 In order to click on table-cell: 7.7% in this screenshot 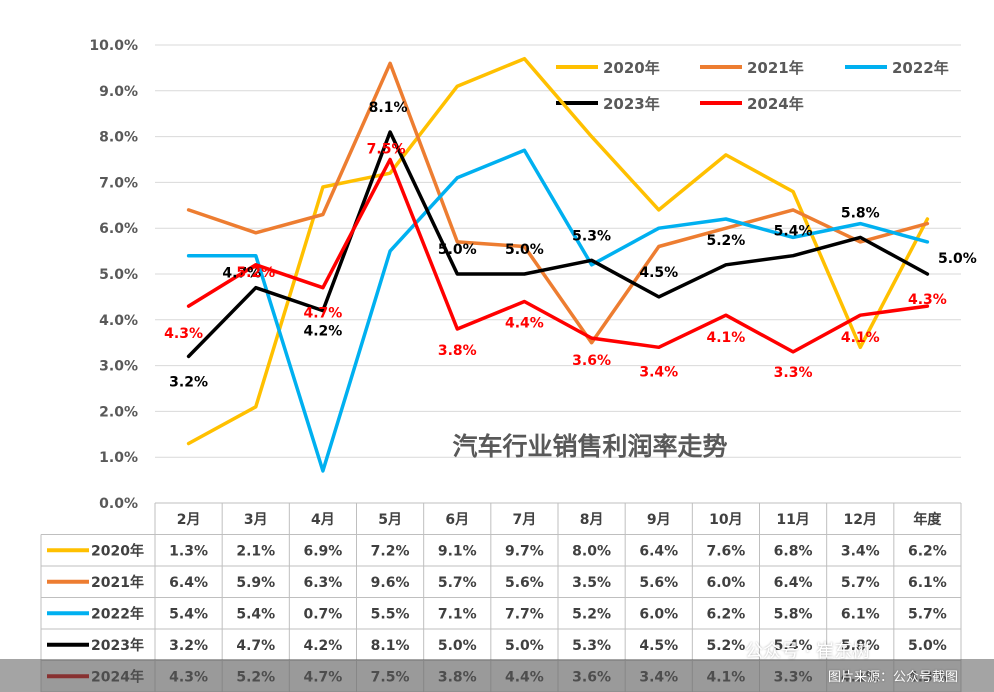, I will do `click(524, 614)`.